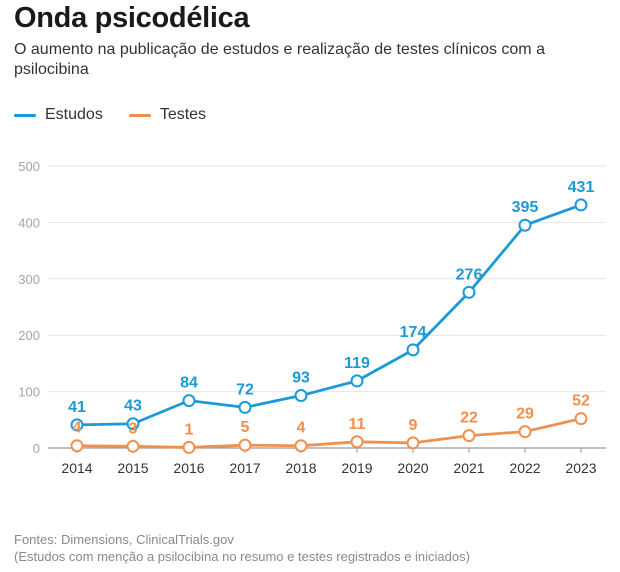 Image resolution: width=620 pixels, height=572 pixels. I want to click on data-label-estudos-2014: 41, so click(77, 407).